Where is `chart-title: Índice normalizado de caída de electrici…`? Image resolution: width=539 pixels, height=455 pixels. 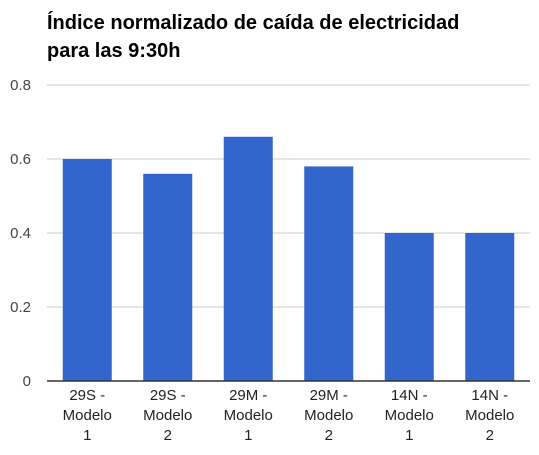 chart-title: Índice normalizado de caída de electrici… is located at coordinates (287, 37).